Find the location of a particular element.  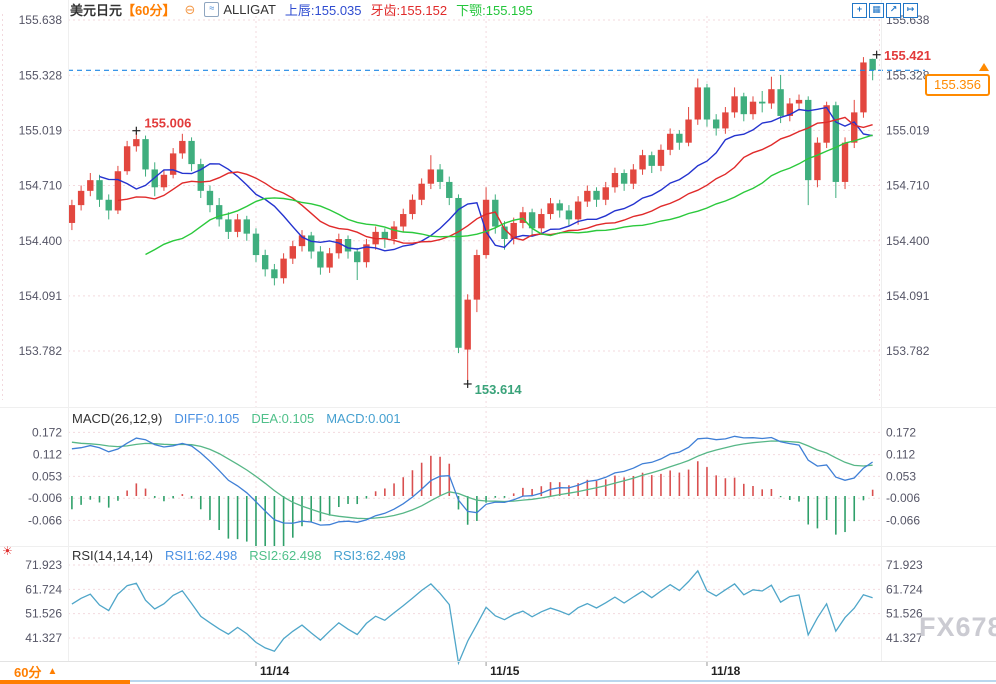

bottom-border-line is located at coordinates (498, 681).